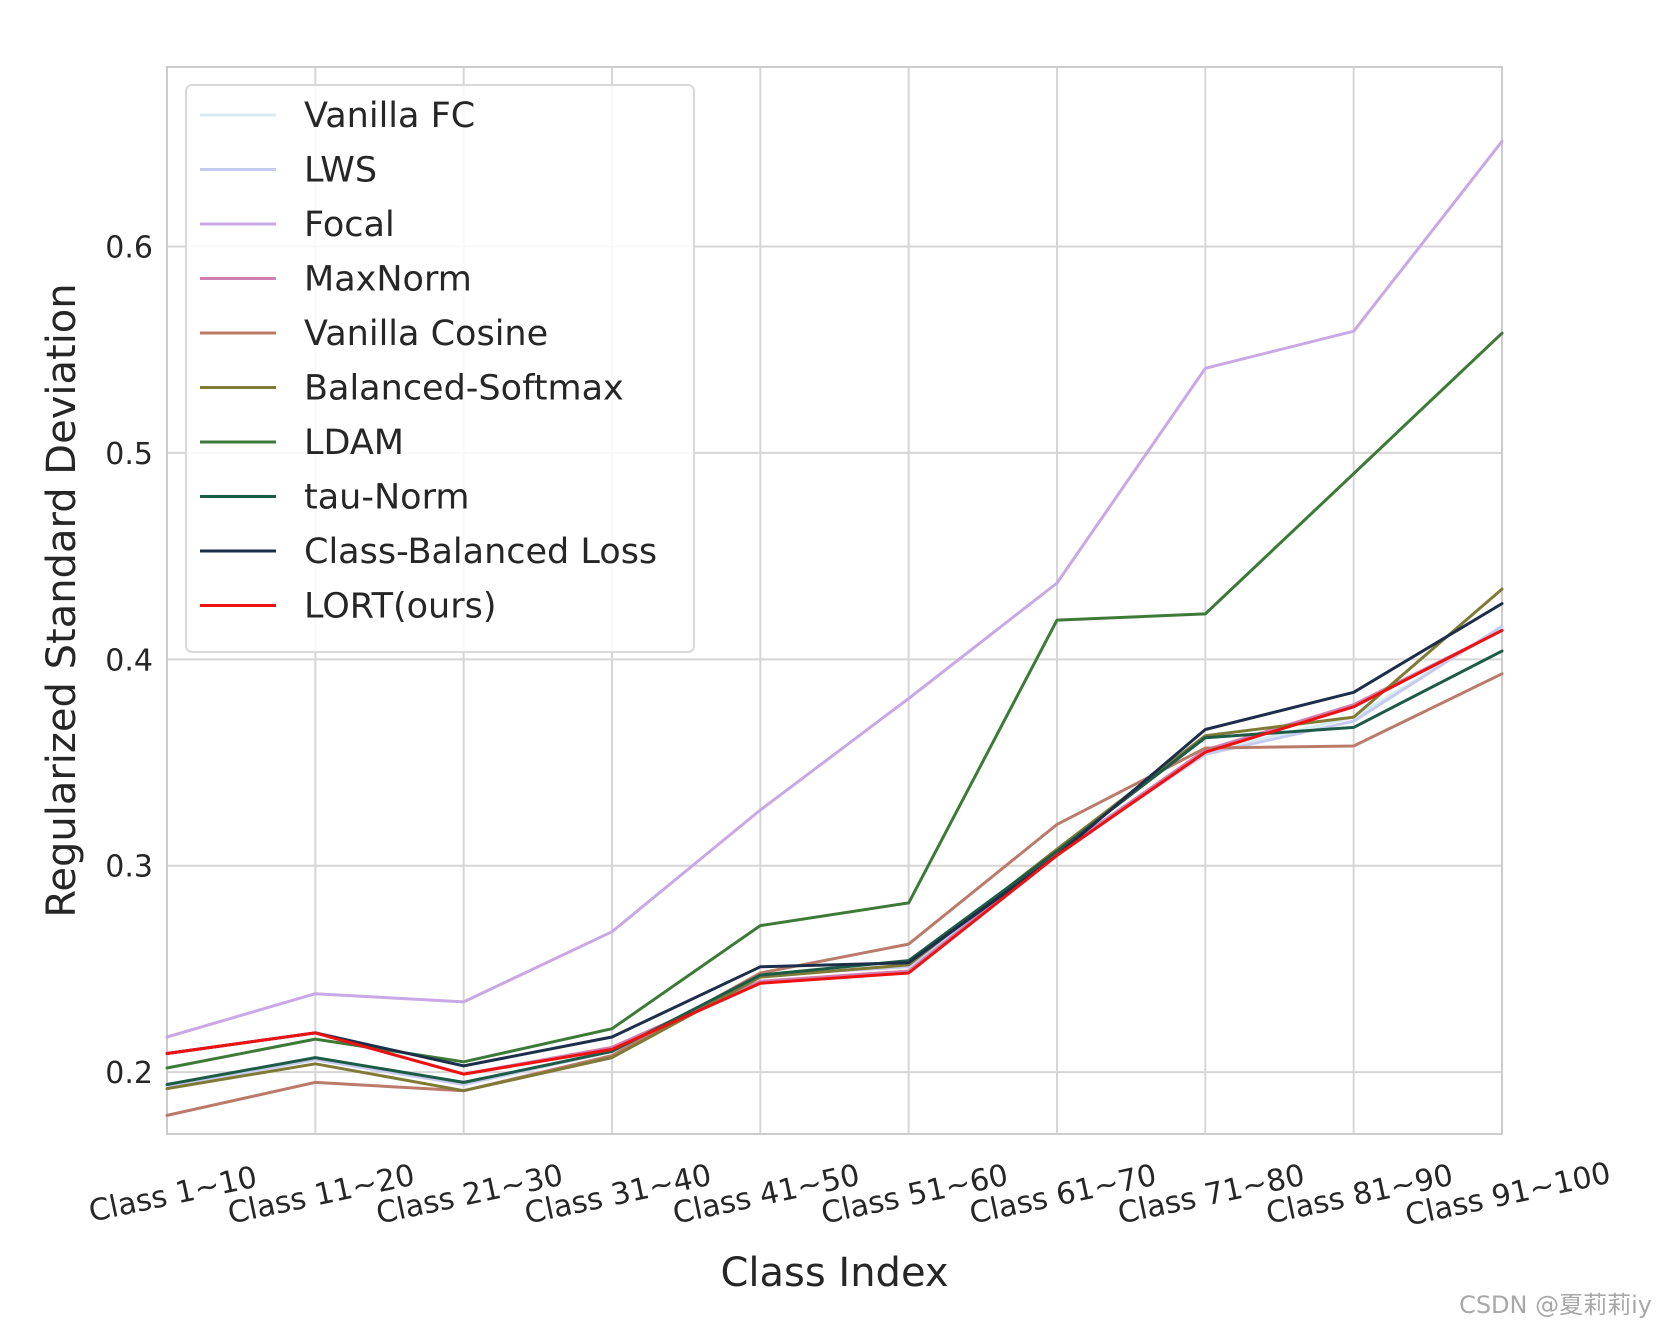 This screenshot has height=1329, width=1661. Describe the element at coordinates (480, 552) in the screenshot. I see `legend-label-class-balanced-loss: Class-Balanced Loss` at that location.